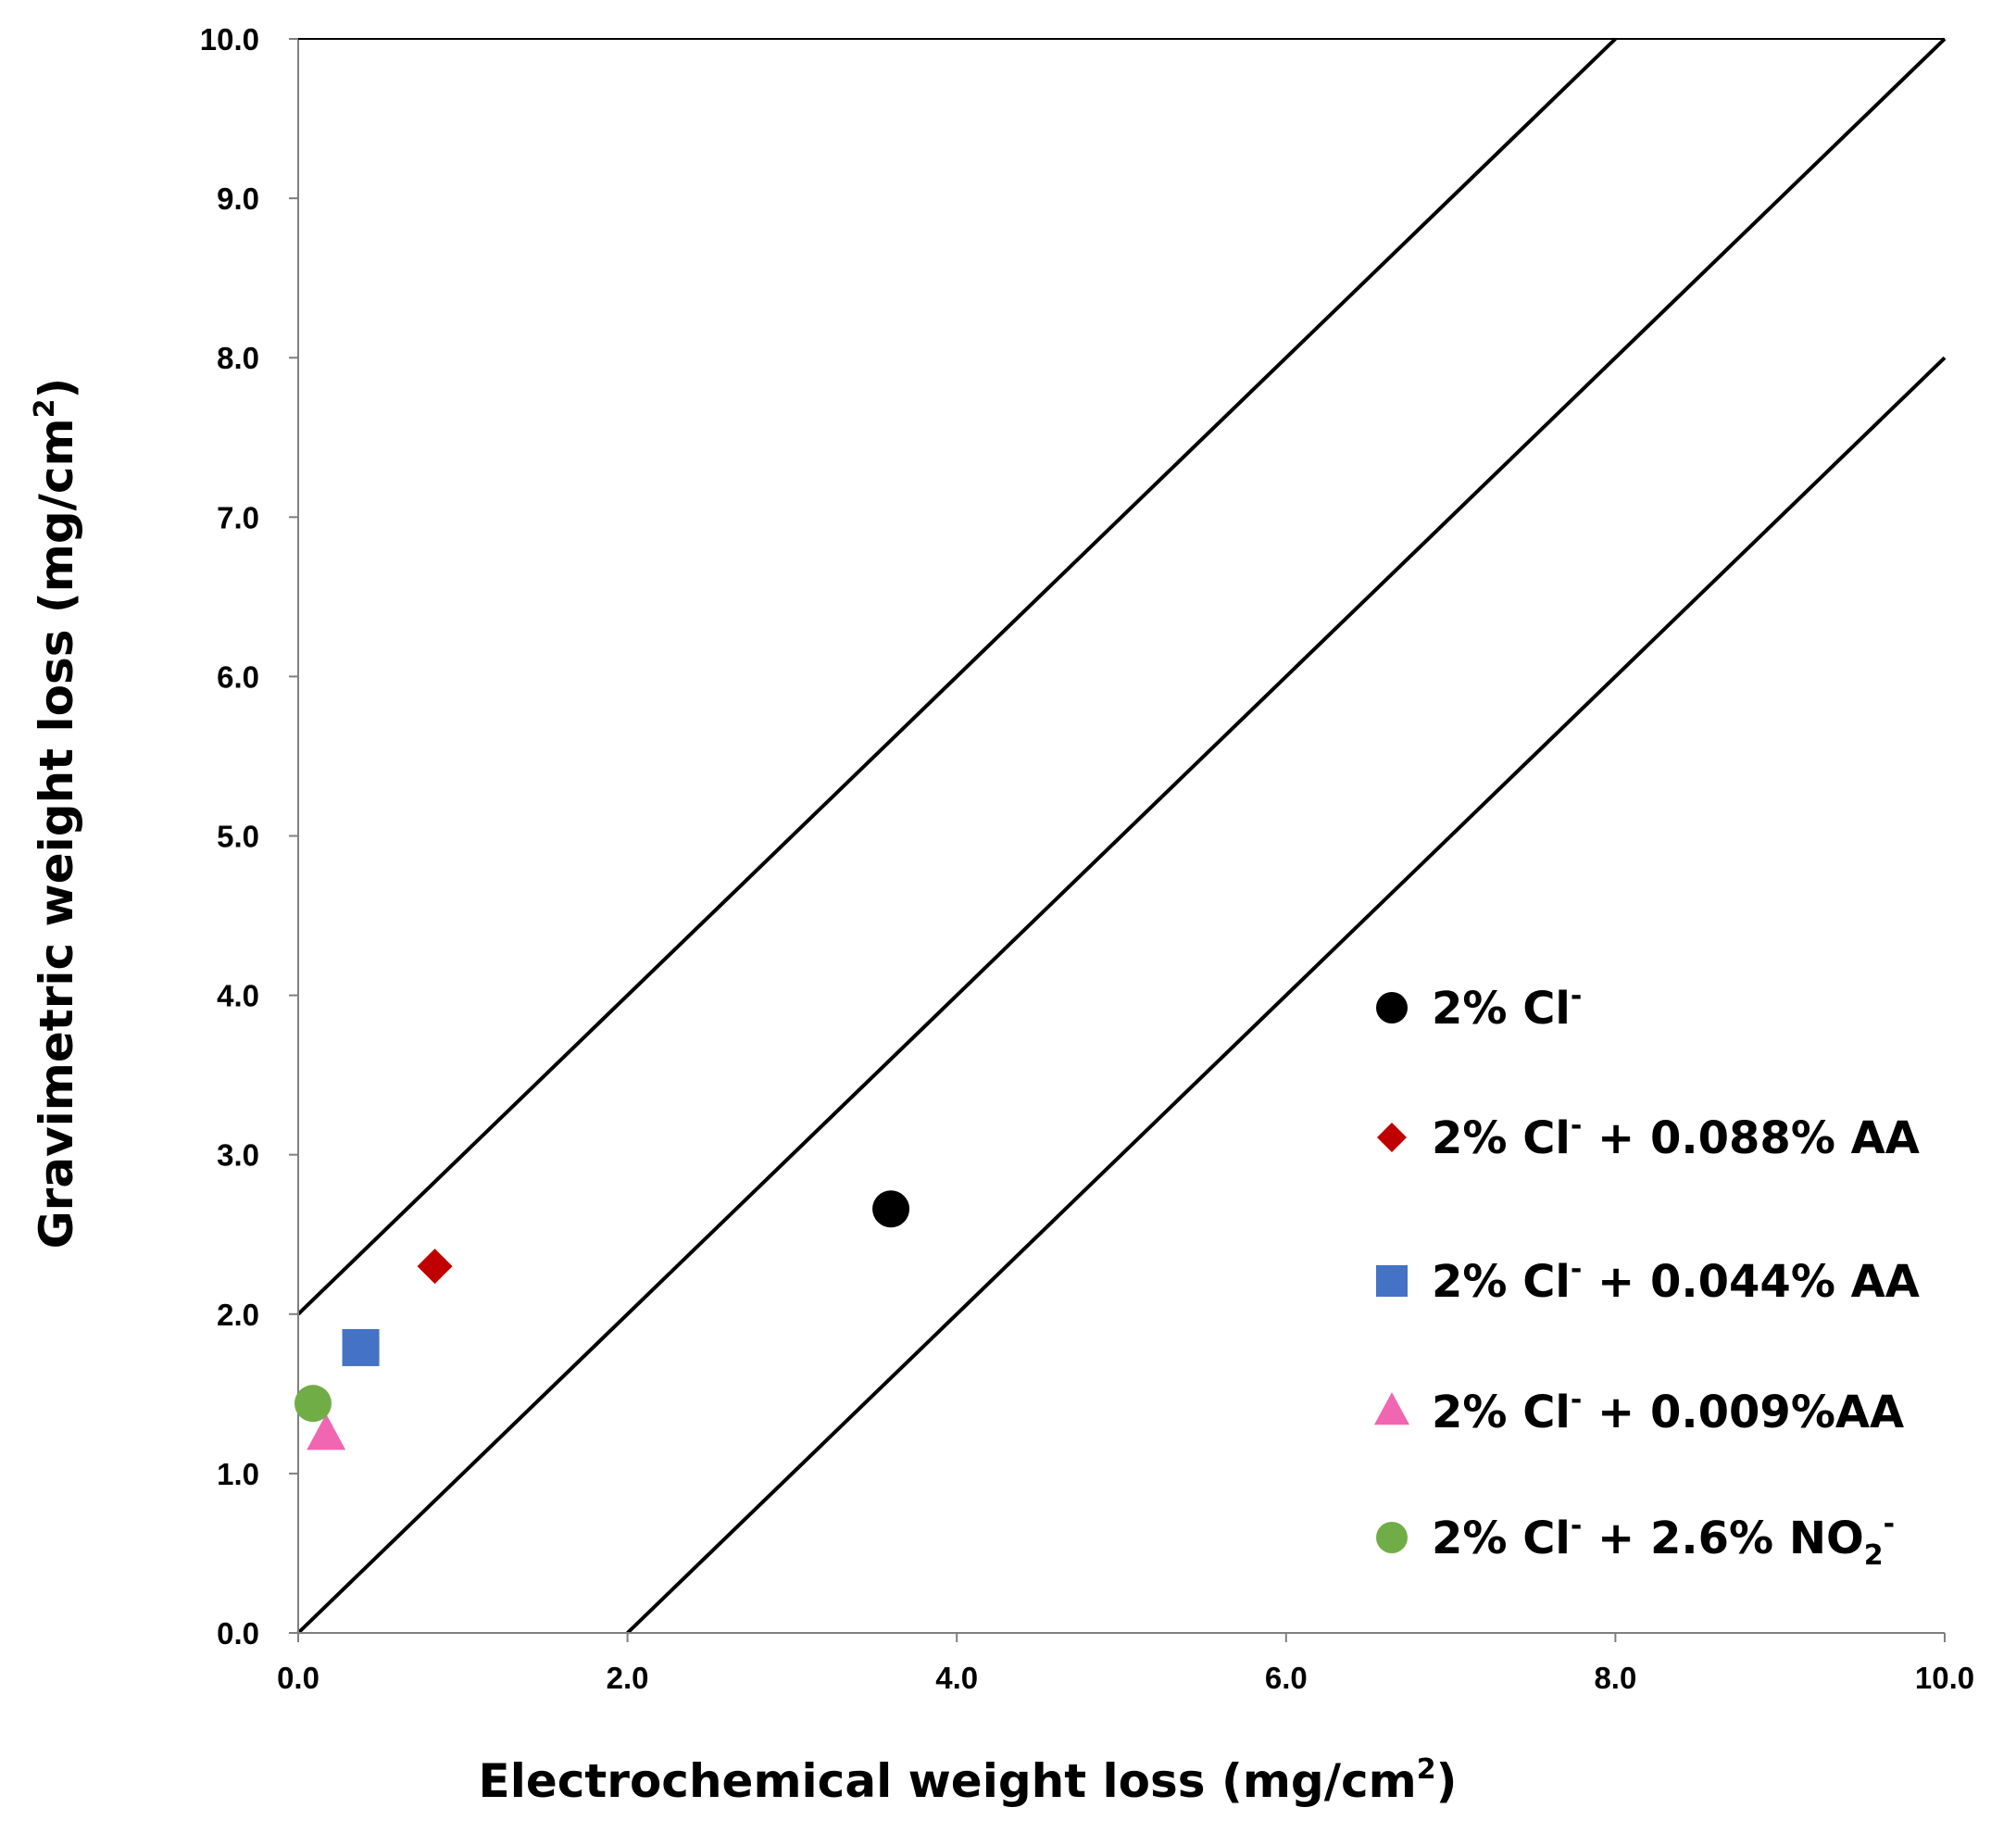  Describe the element at coordinates (628, 1678) in the screenshot. I see `x-tick-label: 2.0` at that location.